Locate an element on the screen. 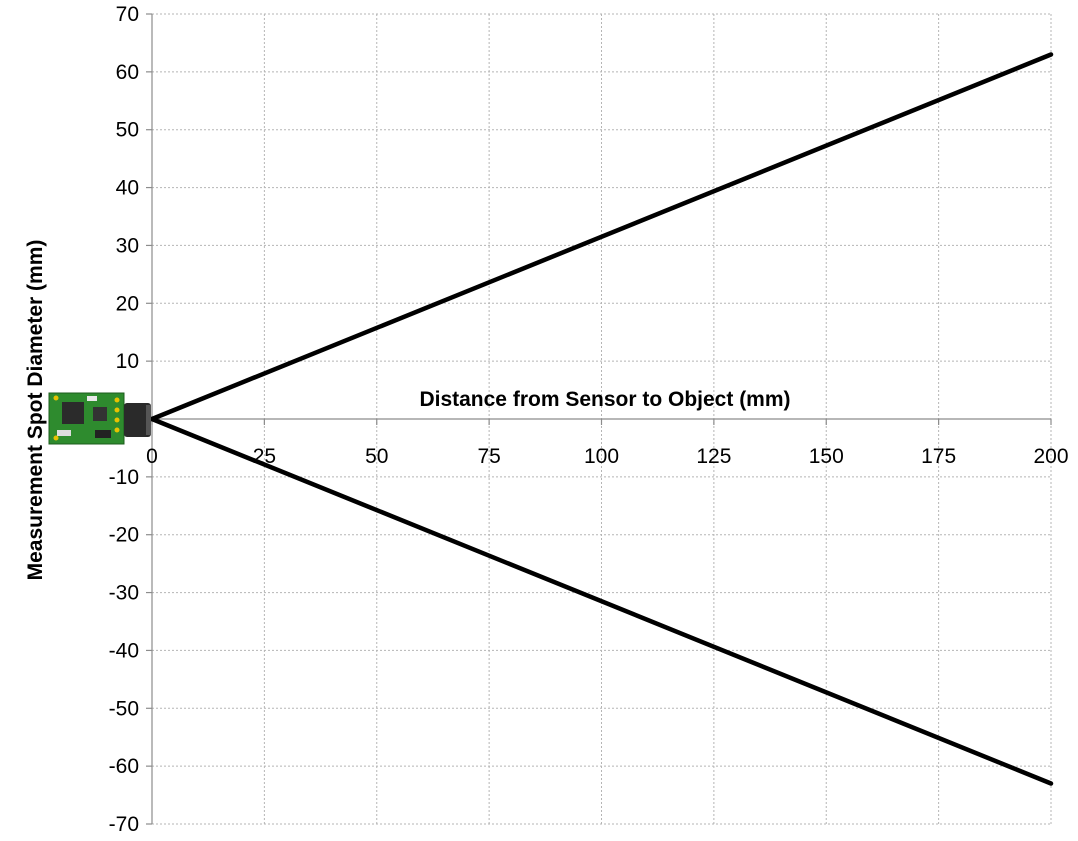  y-tick-label: -10 is located at coordinates (124, 477).